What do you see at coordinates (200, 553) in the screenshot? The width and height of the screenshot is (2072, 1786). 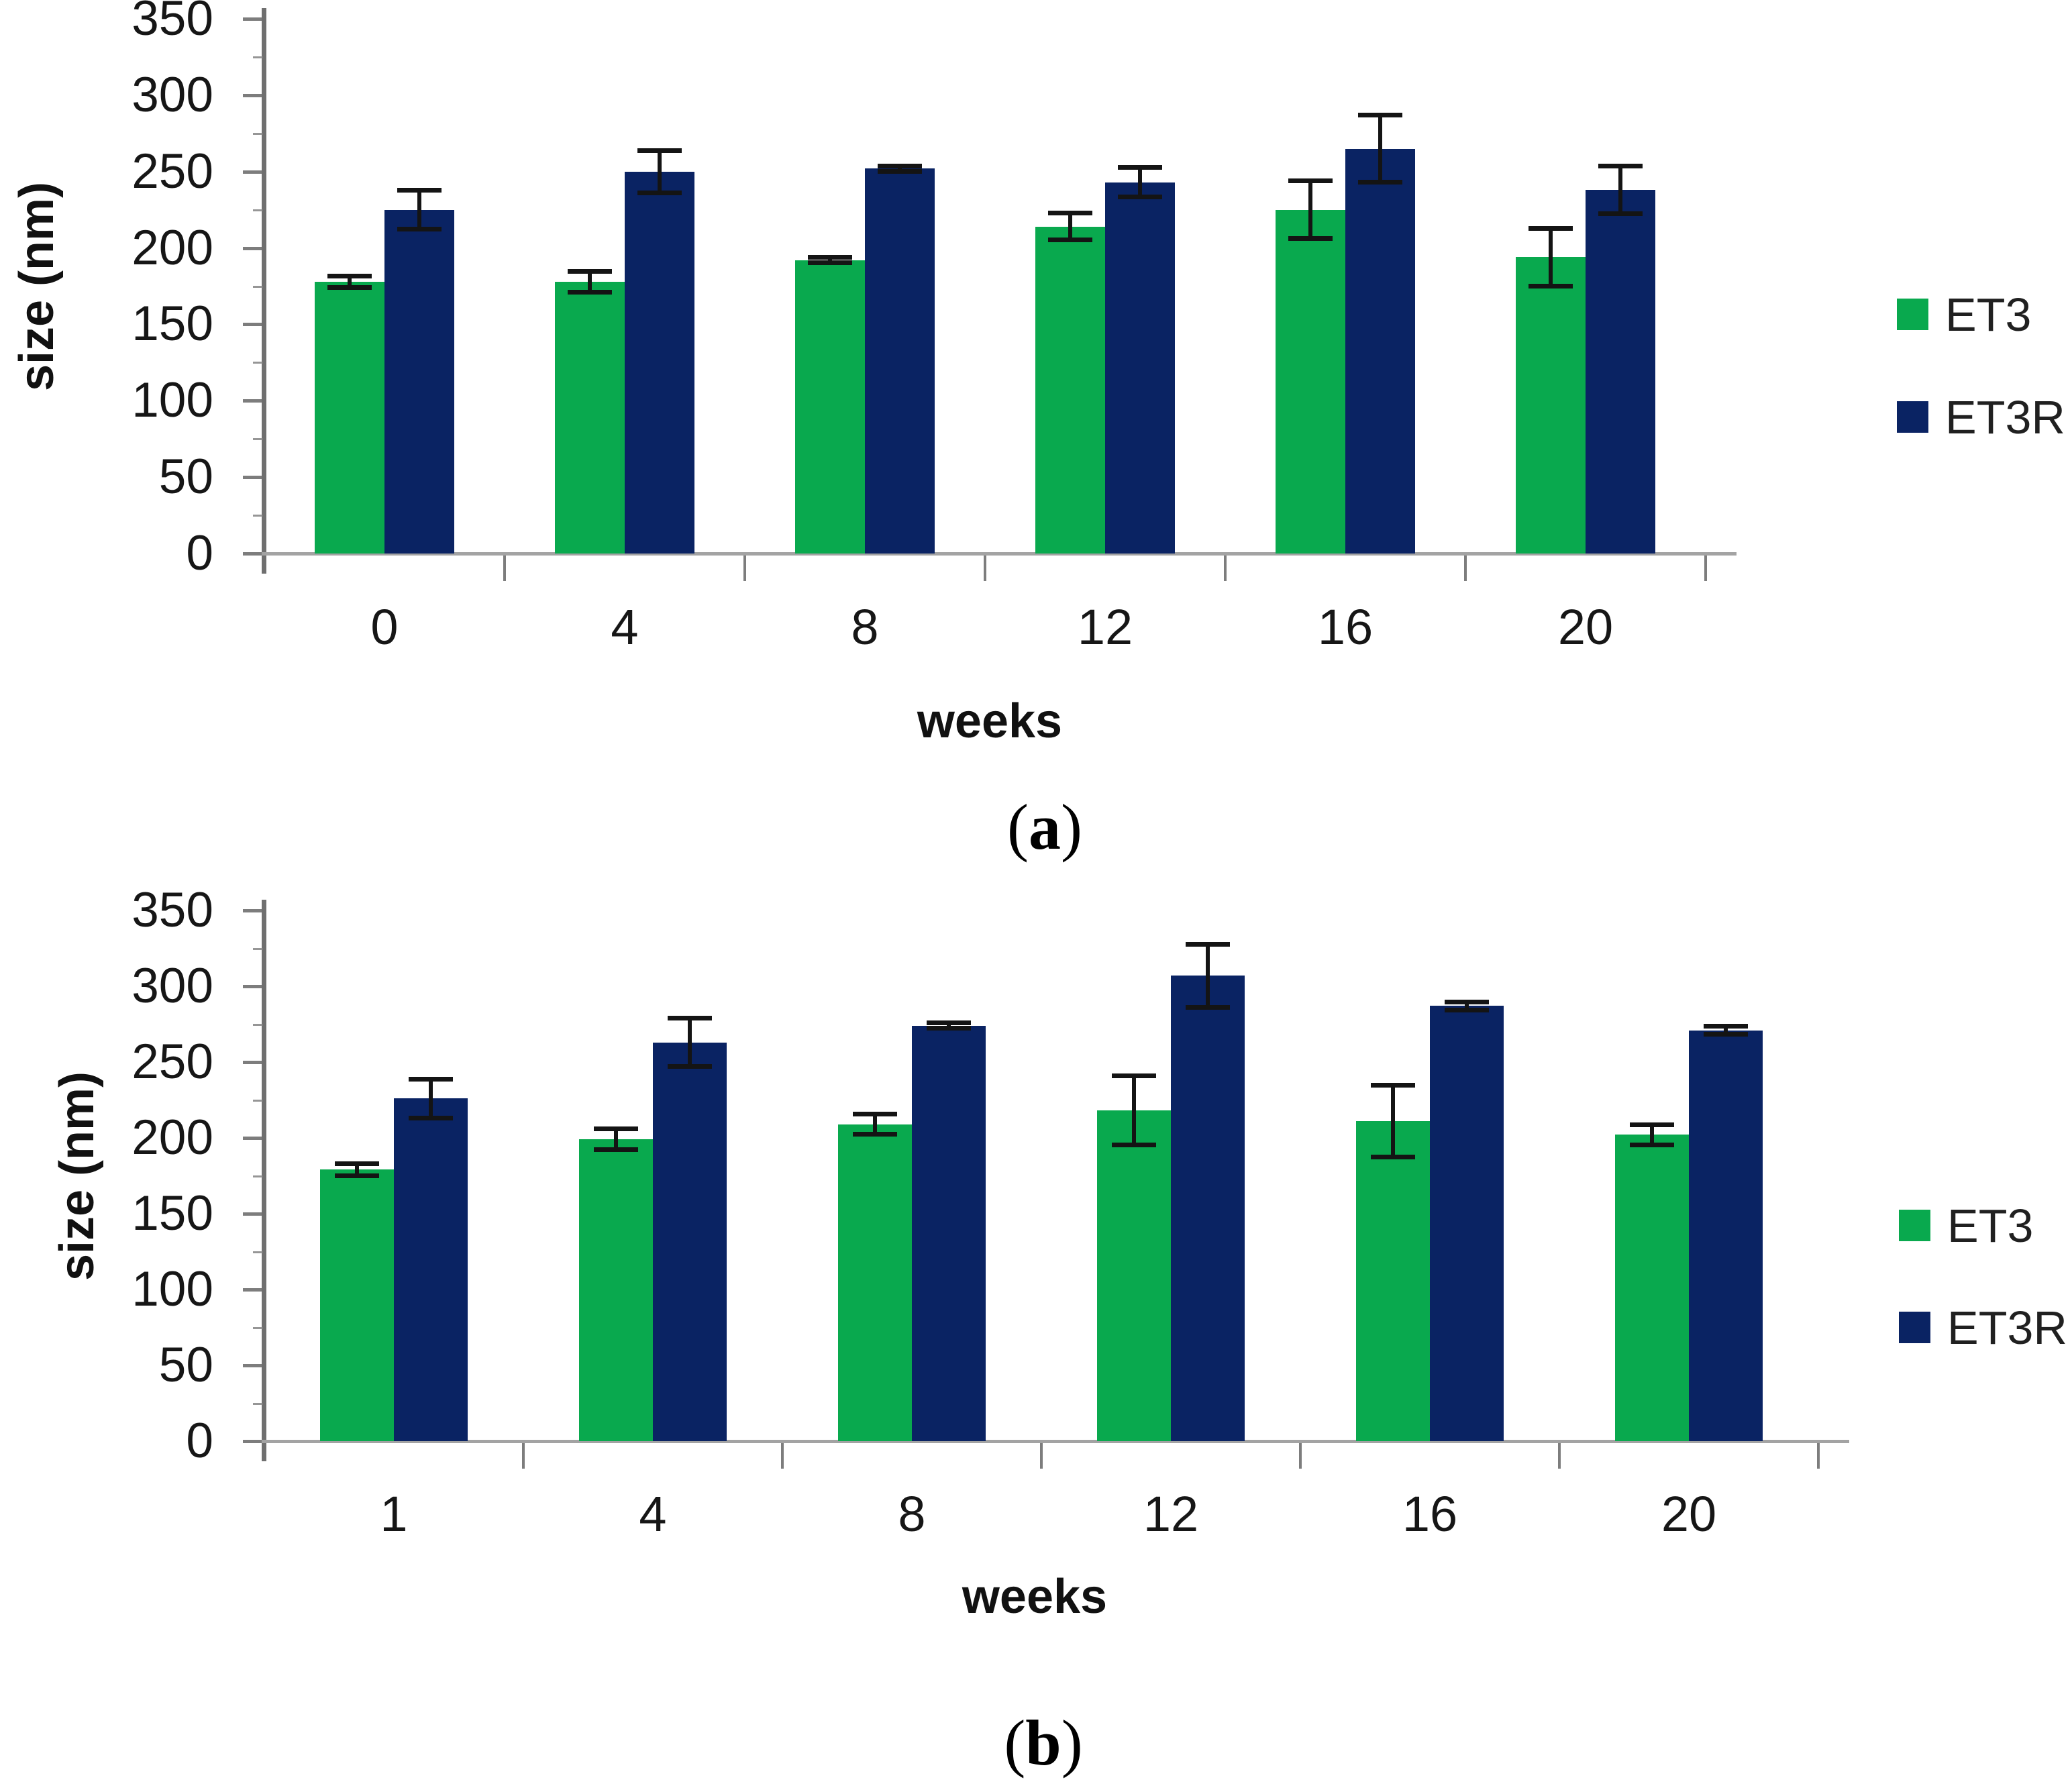 I see `y-tick-label-0: 0` at bounding box center [200, 553].